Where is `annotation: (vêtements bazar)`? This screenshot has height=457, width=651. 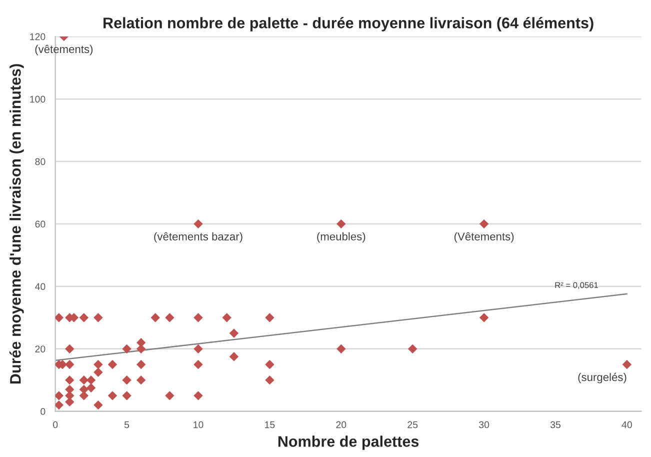 annotation: (vêtements bazar) is located at coordinates (198, 237).